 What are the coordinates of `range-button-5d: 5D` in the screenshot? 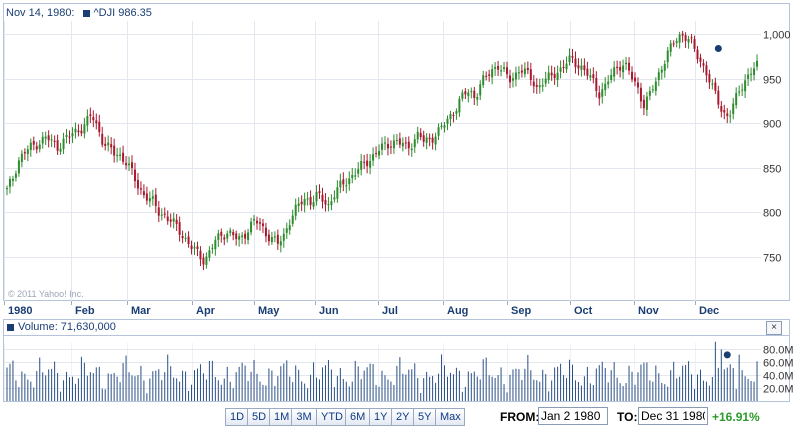 It's located at (258, 417).